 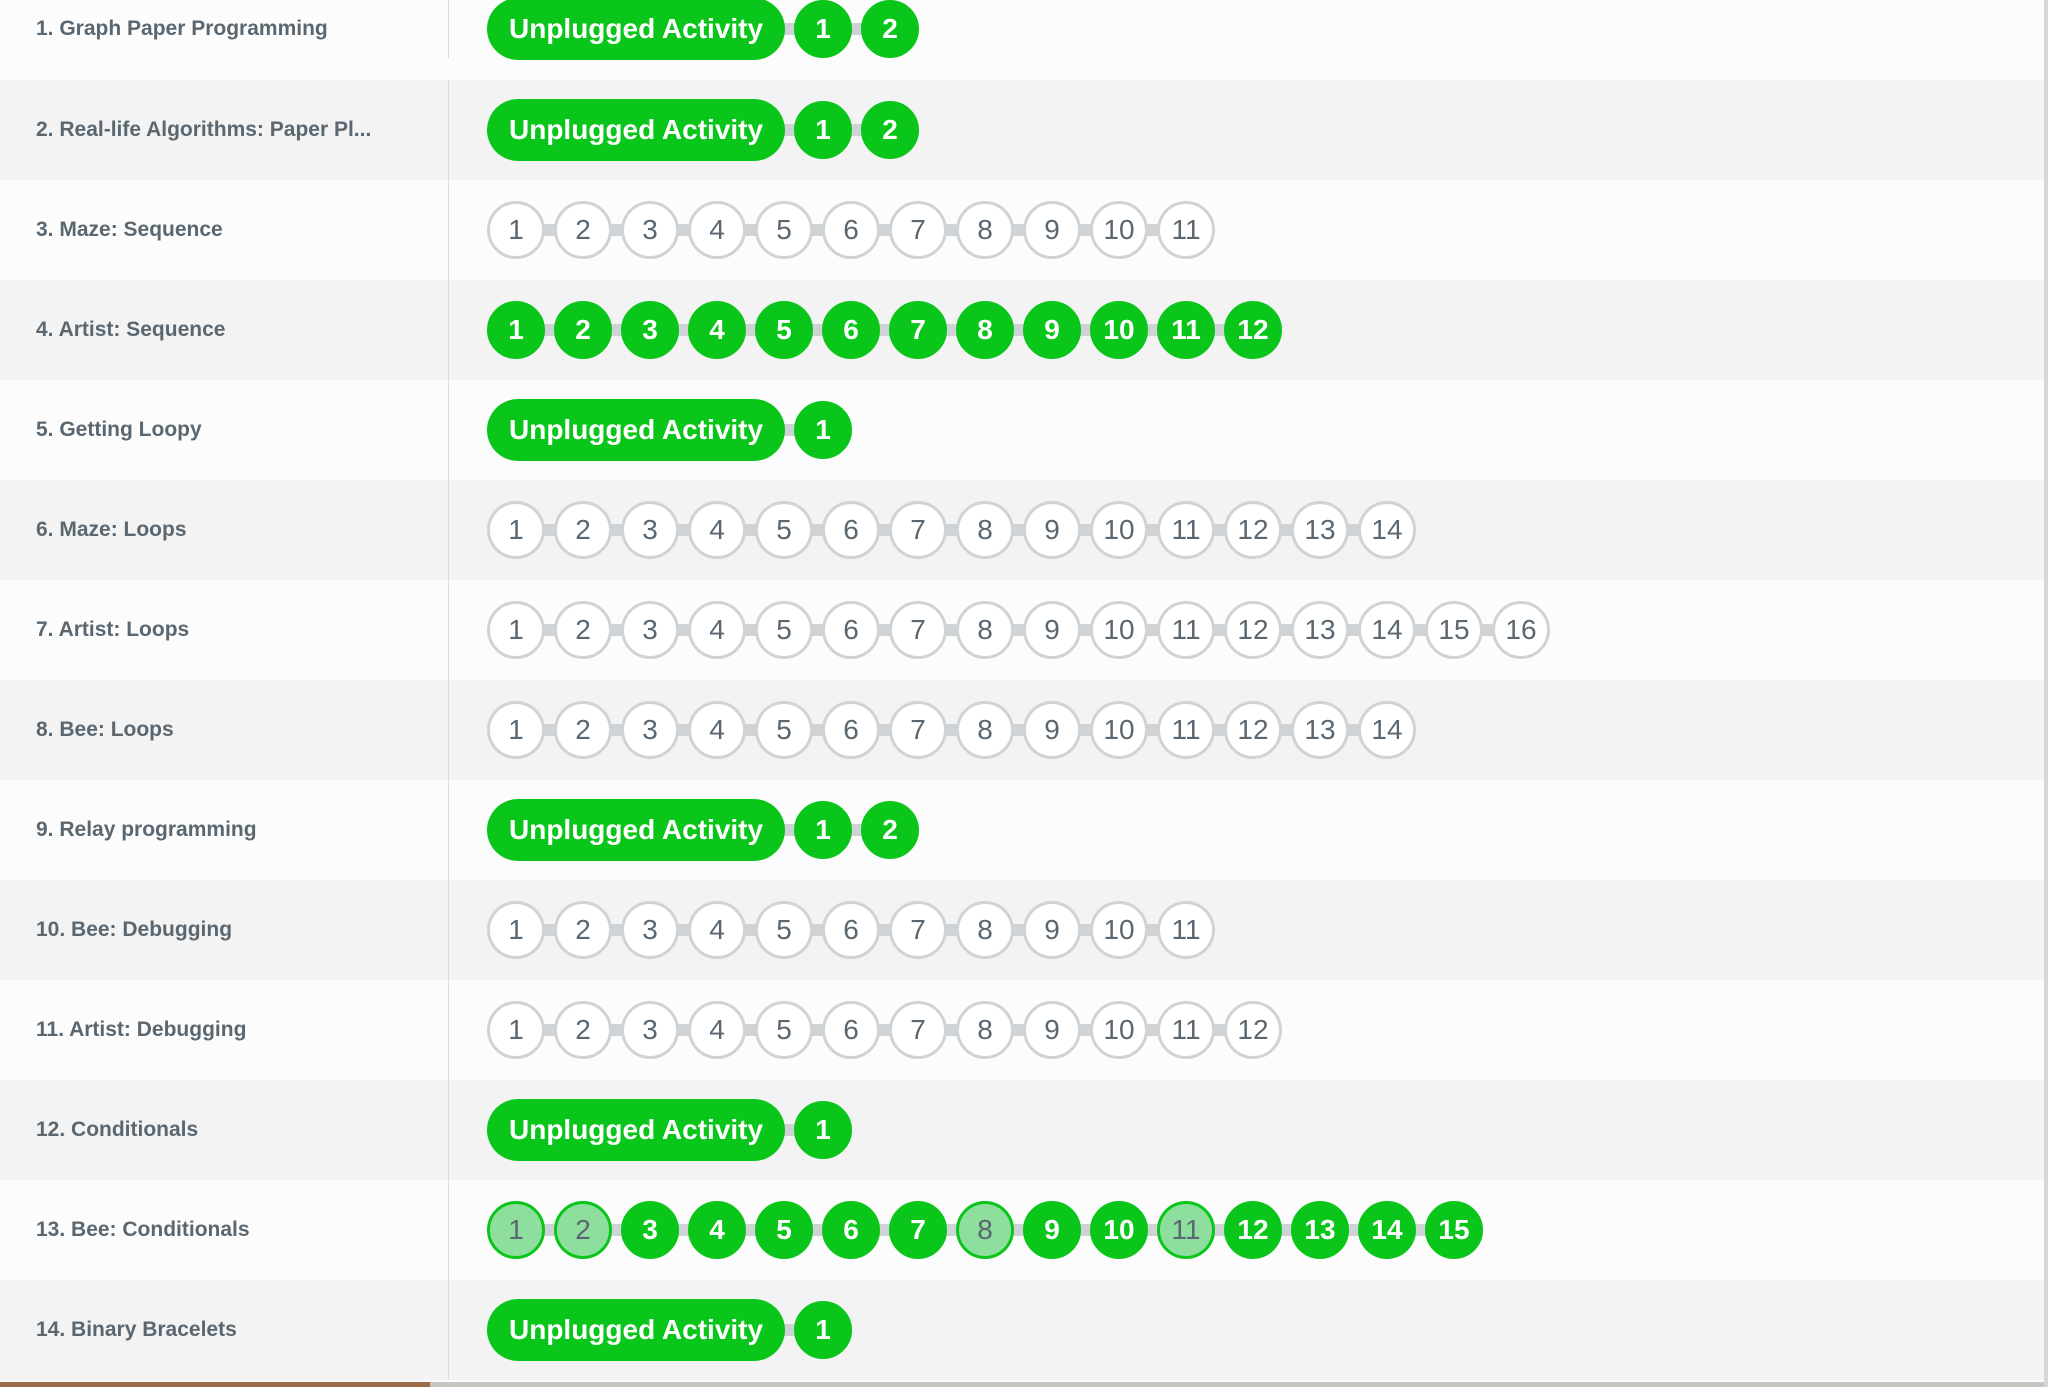 What do you see at coordinates (224, 1130) in the screenshot?
I see `stage-name: 12. Conditionals` at bounding box center [224, 1130].